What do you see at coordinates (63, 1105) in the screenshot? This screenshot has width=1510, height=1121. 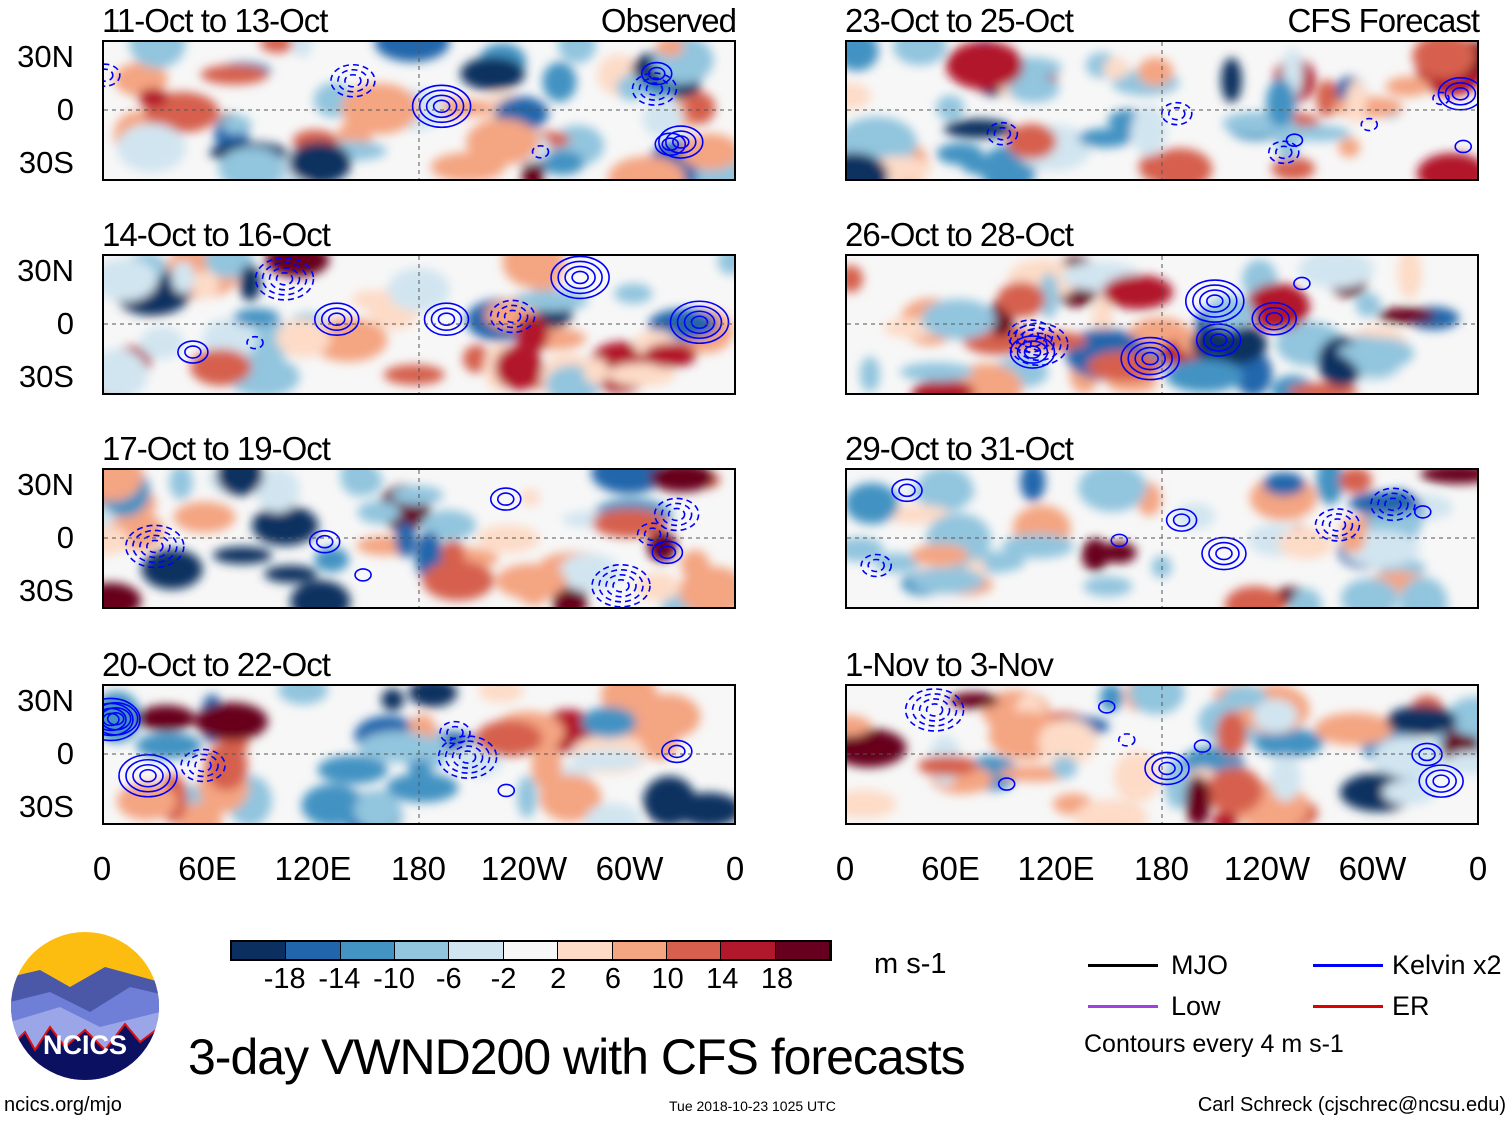 I see `footer-site-link: ncics.org/mjo` at bounding box center [63, 1105].